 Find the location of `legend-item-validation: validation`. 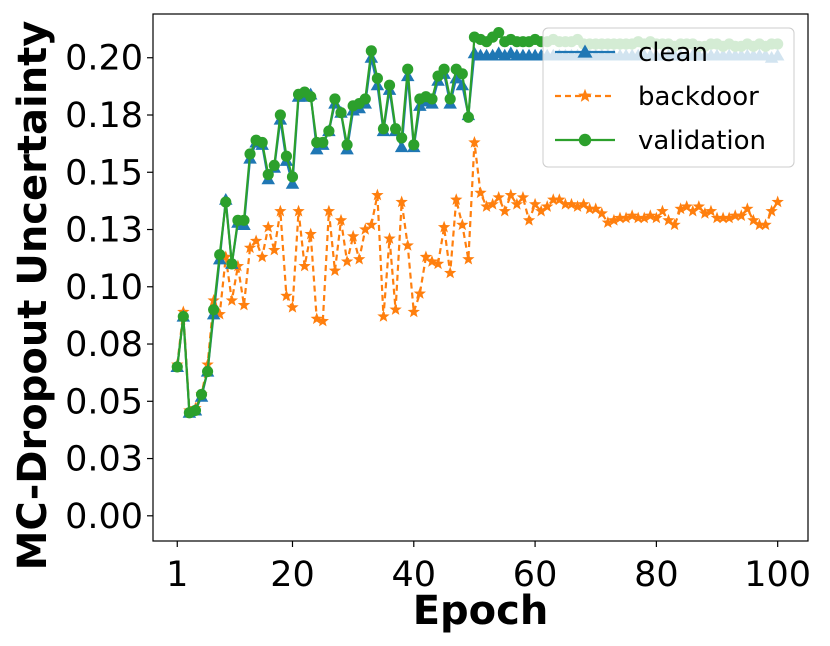

legend-item-validation: validation is located at coordinates (660, 141).